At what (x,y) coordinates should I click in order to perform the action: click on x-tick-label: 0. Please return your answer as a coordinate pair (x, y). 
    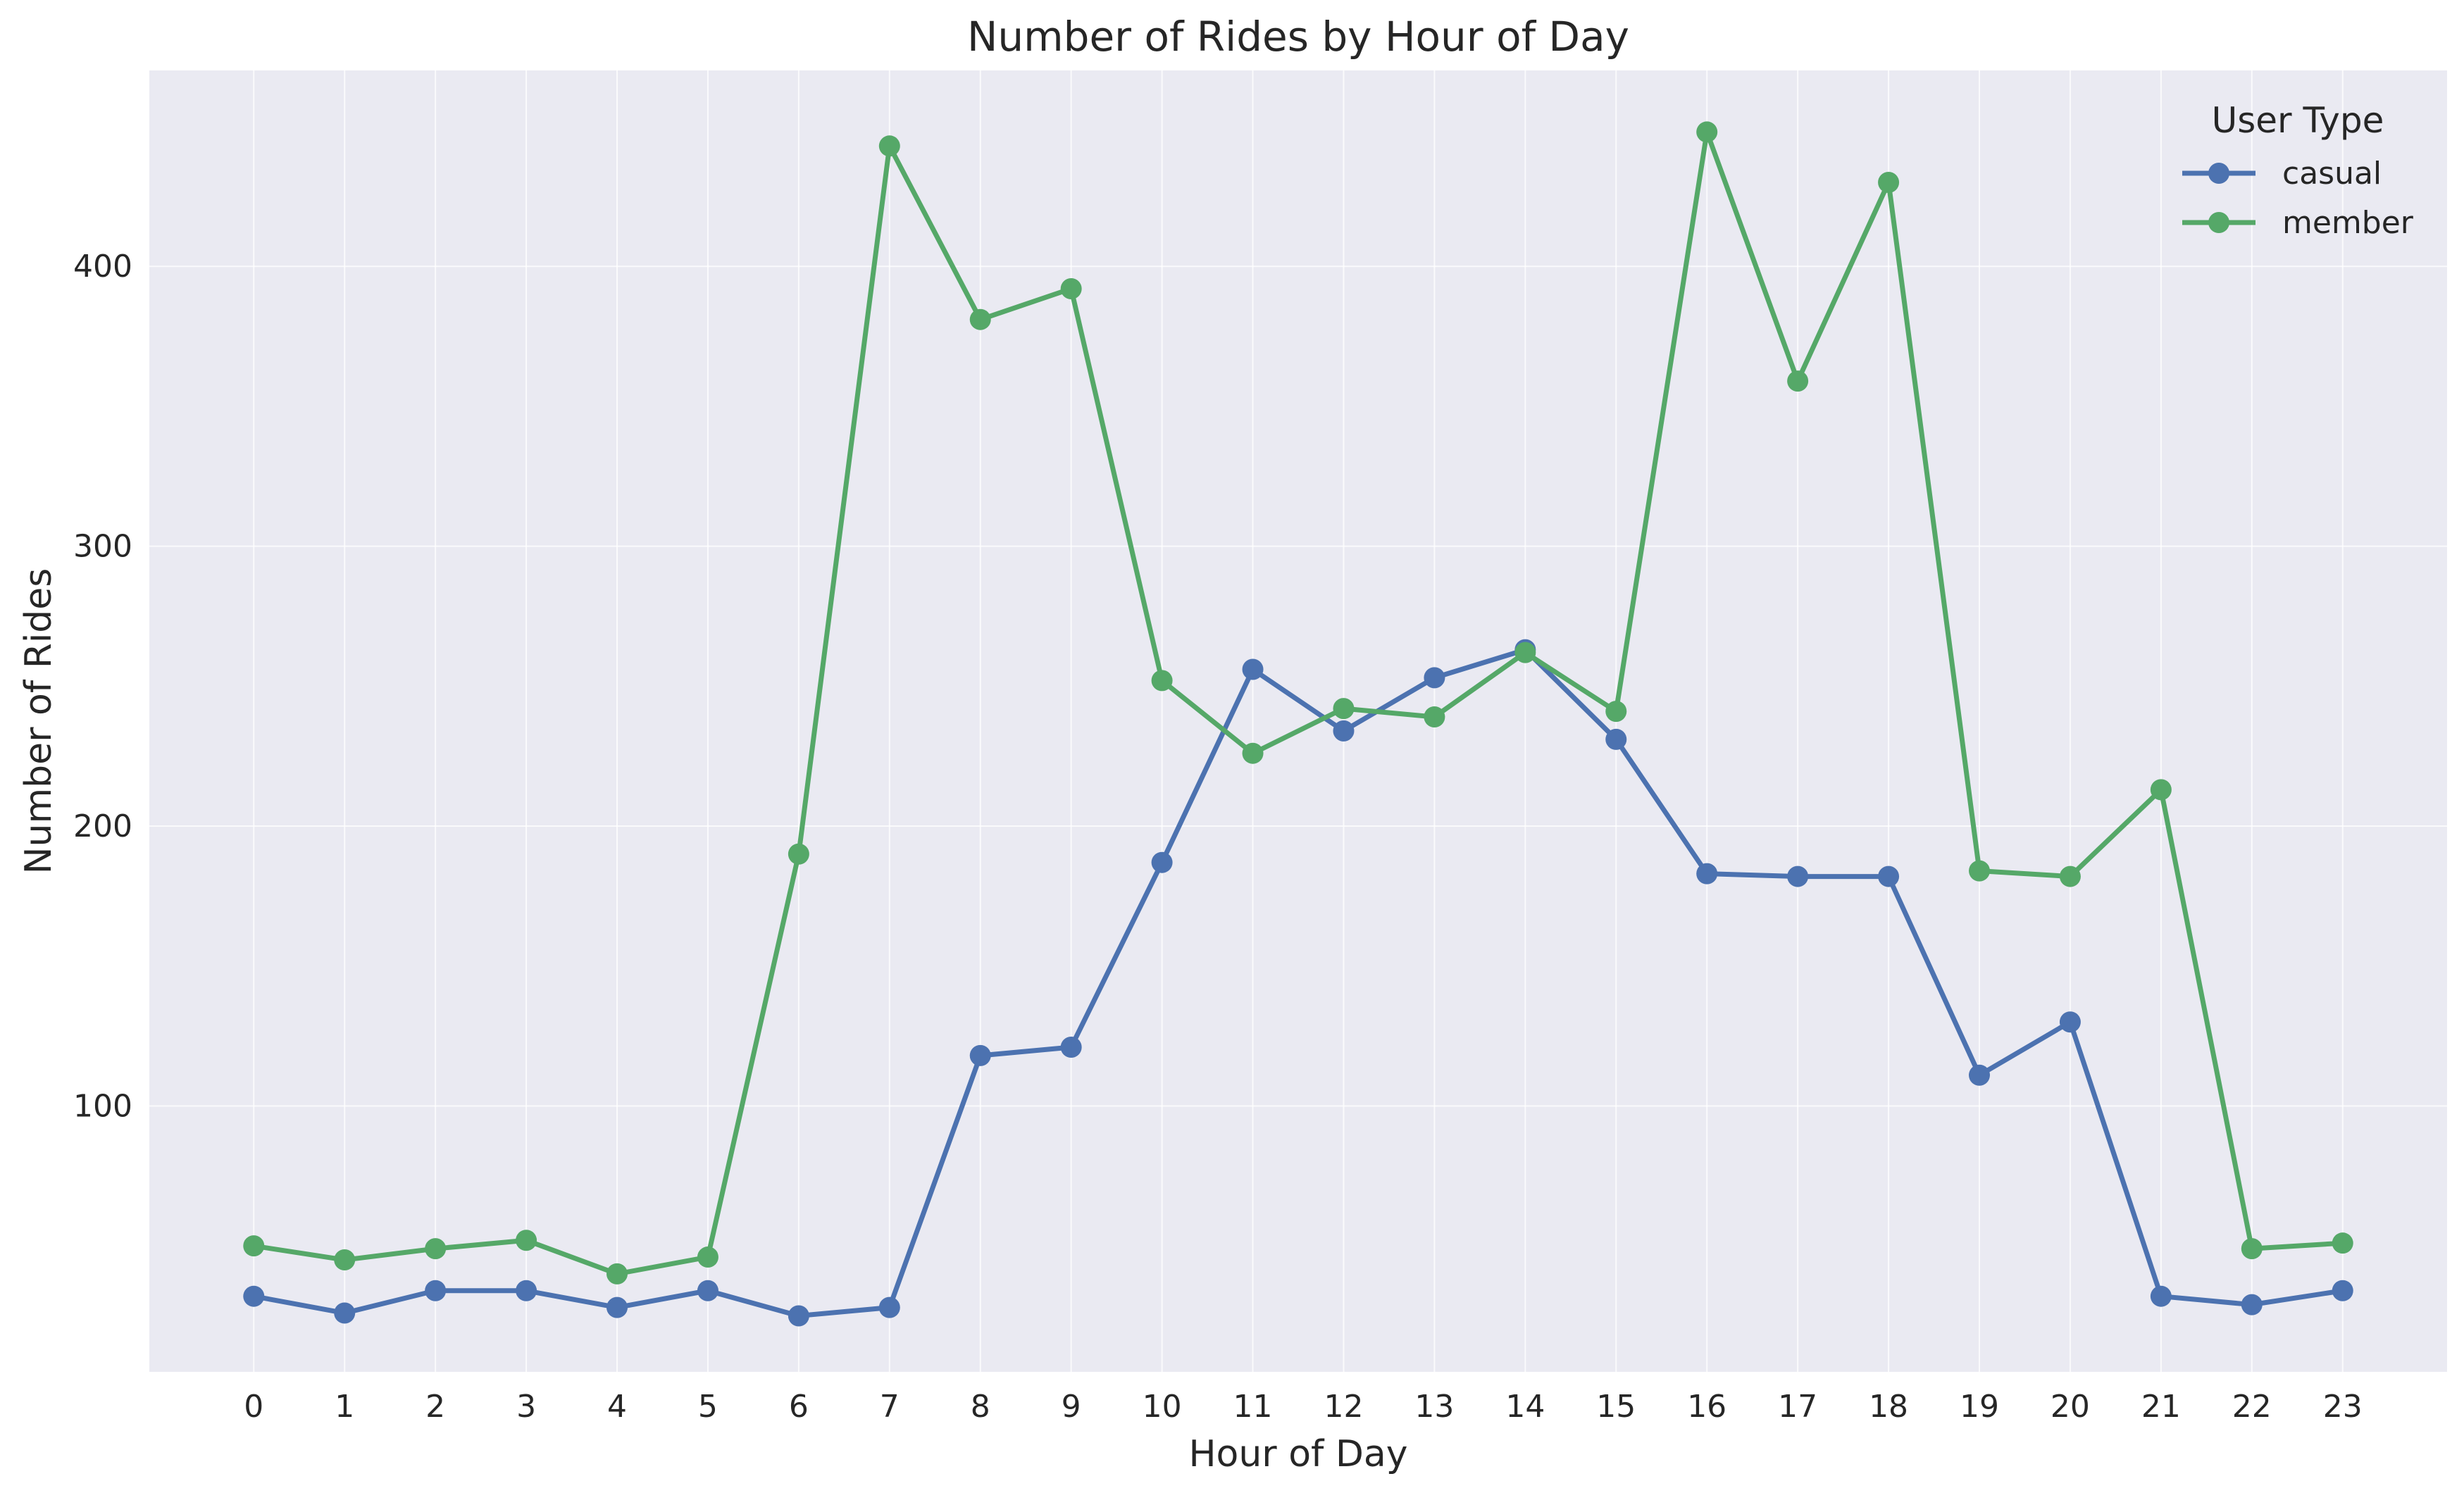
    Looking at the image, I should click on (253, 1407).